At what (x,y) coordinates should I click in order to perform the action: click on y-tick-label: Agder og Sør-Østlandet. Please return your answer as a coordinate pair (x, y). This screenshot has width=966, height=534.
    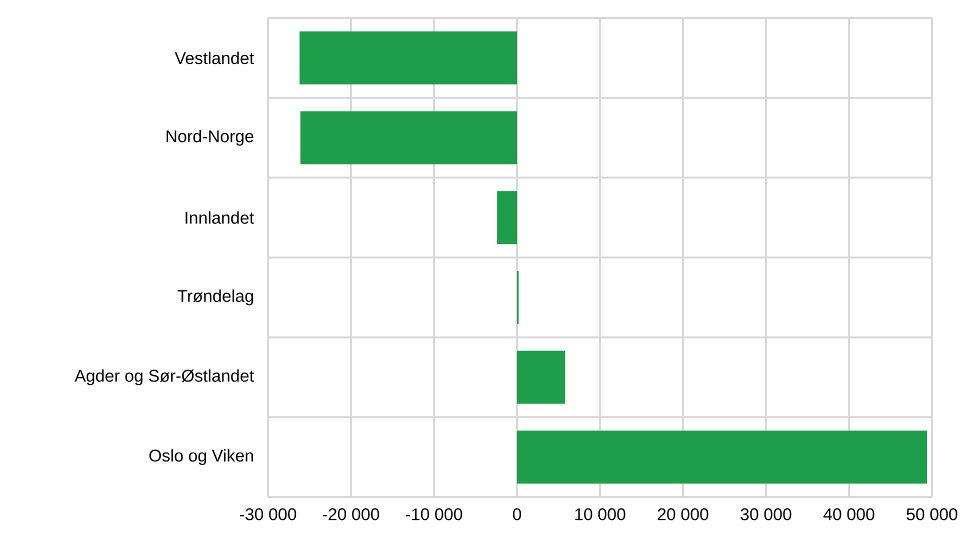
    Looking at the image, I should click on (164, 377).